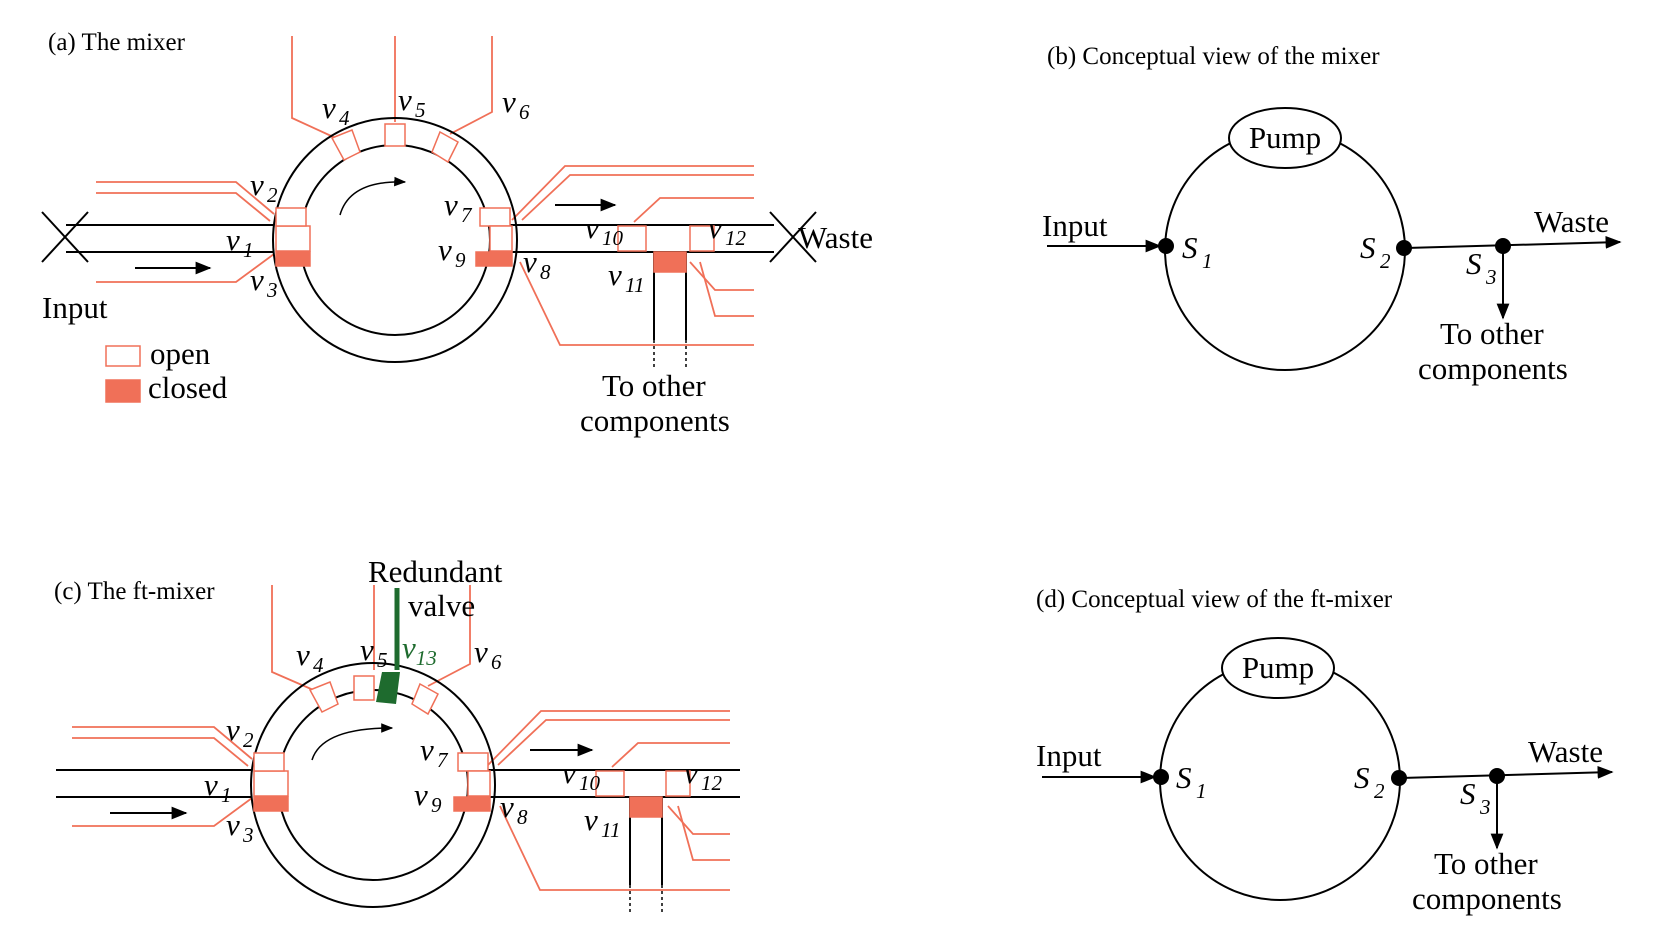 The width and height of the screenshot is (1656, 932). Describe the element at coordinates (1565, 751) in the screenshot. I see `waste-label-d: Waste` at that location.